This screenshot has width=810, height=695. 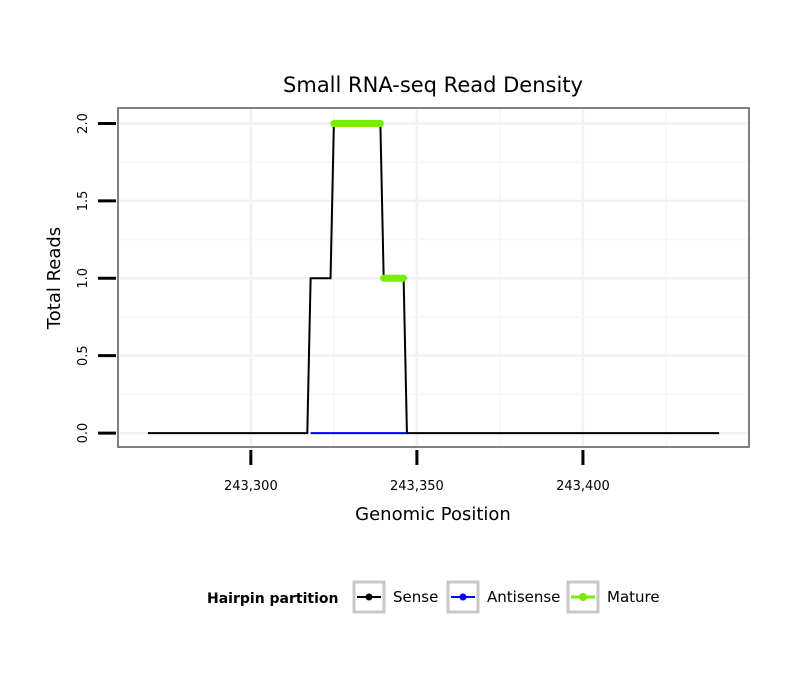 I want to click on x-tick-label: 243,350, so click(x=417, y=486).